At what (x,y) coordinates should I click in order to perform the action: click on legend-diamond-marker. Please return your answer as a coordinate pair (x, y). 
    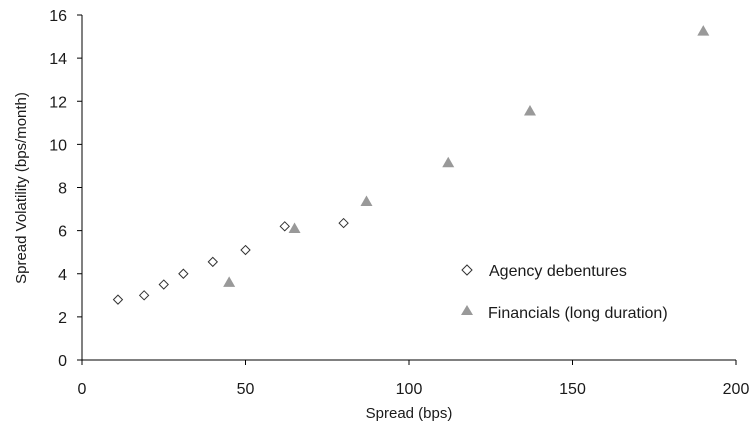
    Looking at the image, I should click on (467, 270).